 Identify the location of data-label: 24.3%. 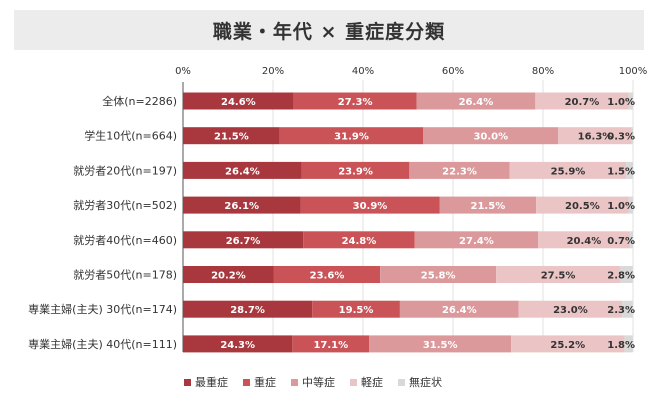
(237, 345).